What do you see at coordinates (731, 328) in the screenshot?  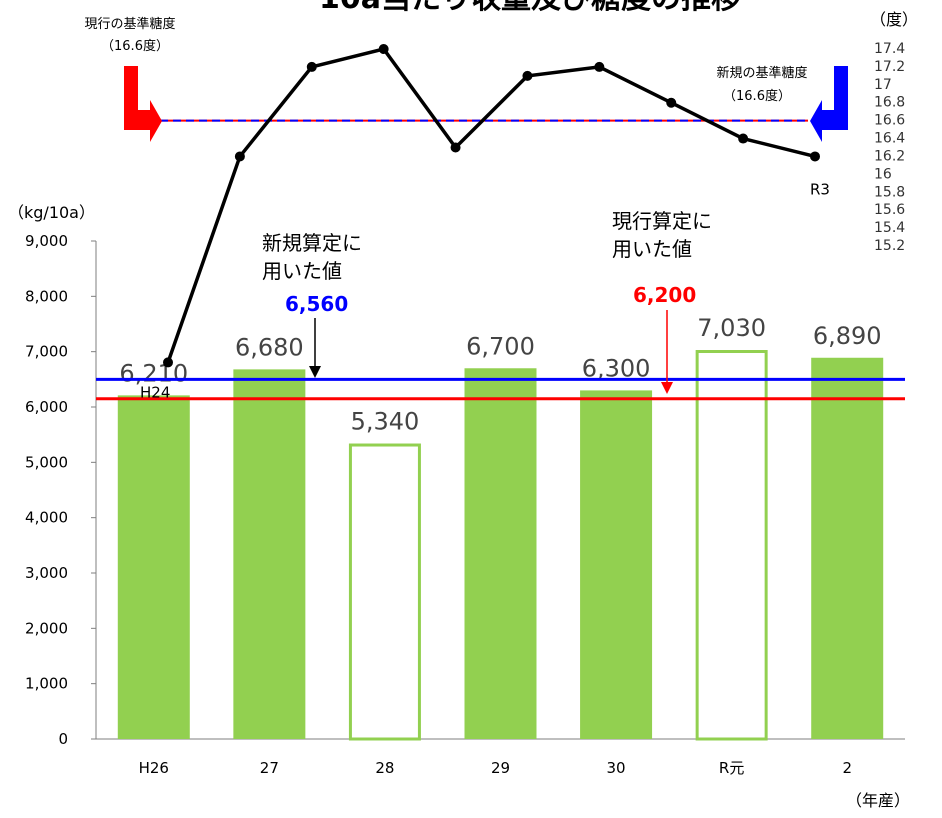 I see `bar-value-label: 7,030` at bounding box center [731, 328].